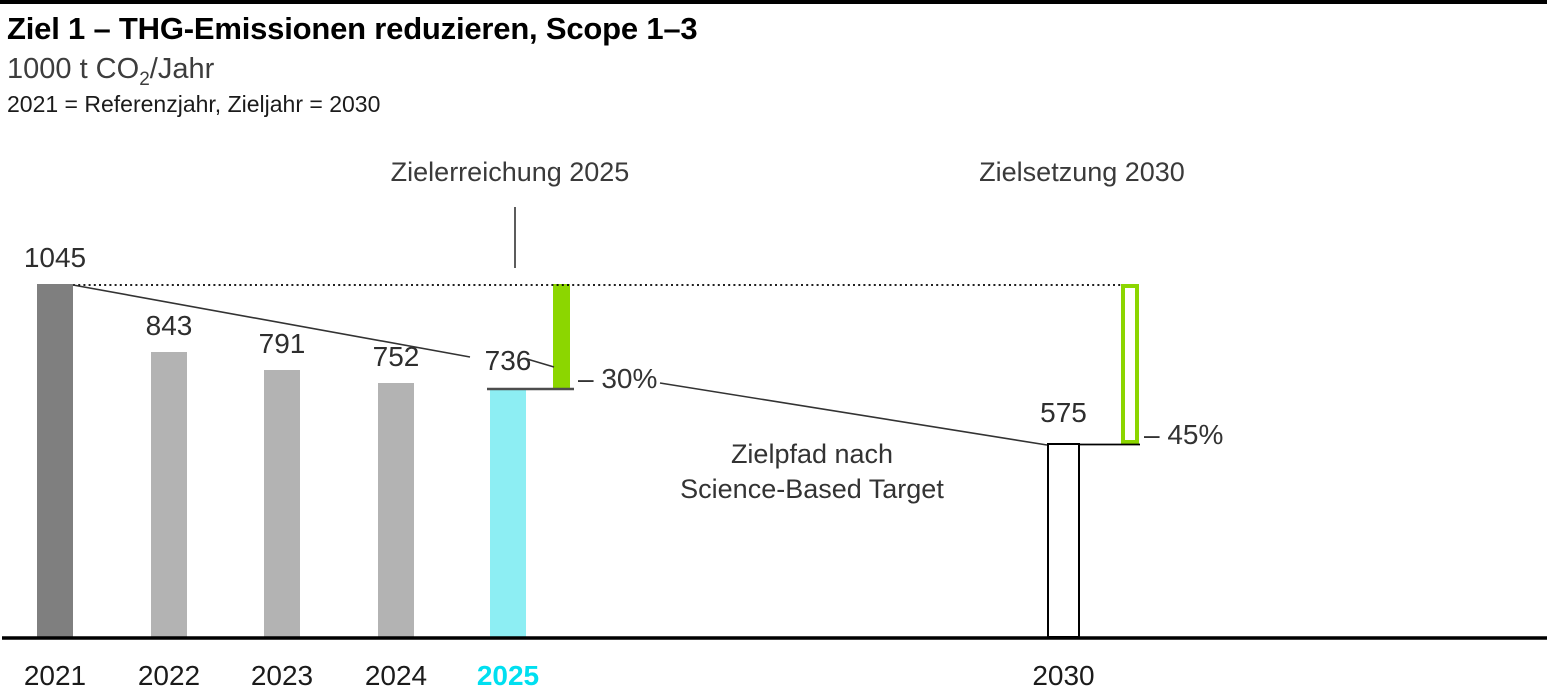  Describe the element at coordinates (1130, 364) in the screenshot. I see `reduction-marker-2030` at that location.